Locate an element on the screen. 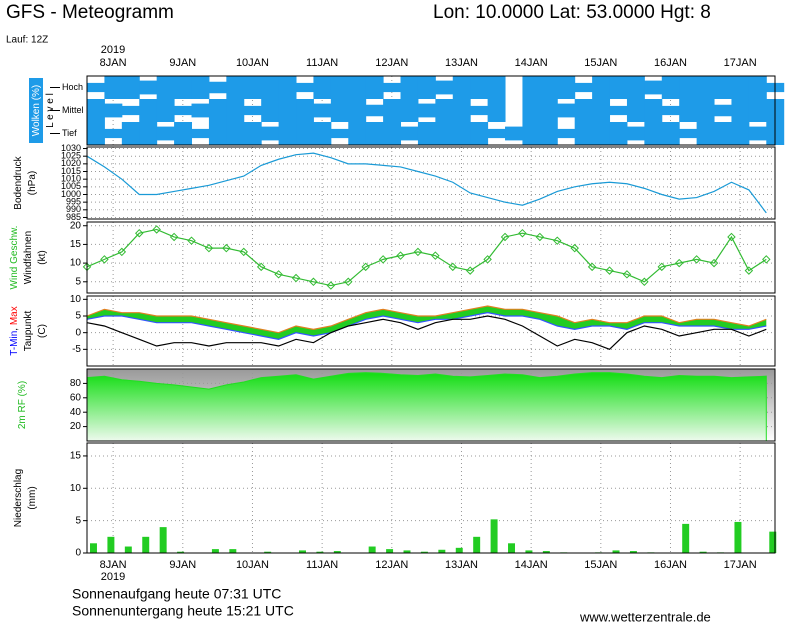 The height and width of the screenshot is (625, 800). y-axis-label: T-Min, Max is located at coordinates (14, 330).